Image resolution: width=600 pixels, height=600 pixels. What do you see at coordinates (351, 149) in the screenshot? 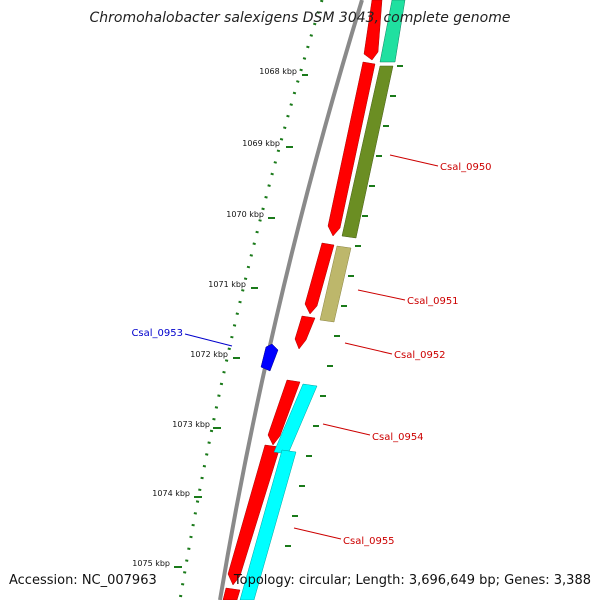
I see `cds-feature-csal0950` at bounding box center [351, 149].